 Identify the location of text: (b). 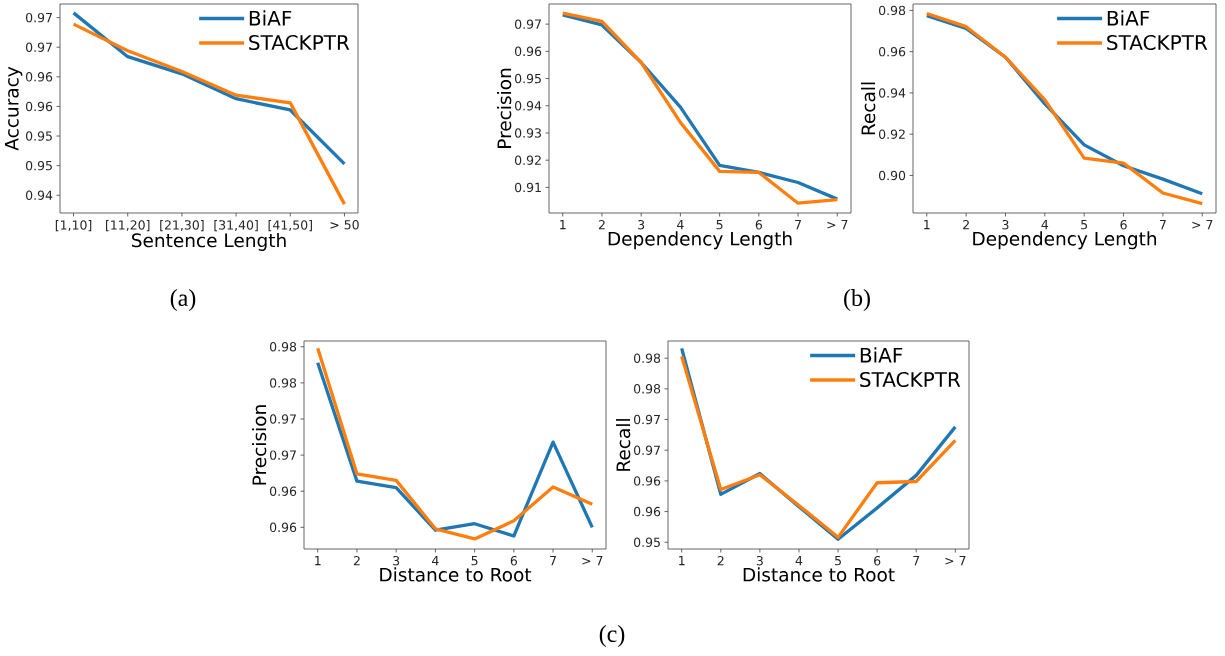
(857, 300).